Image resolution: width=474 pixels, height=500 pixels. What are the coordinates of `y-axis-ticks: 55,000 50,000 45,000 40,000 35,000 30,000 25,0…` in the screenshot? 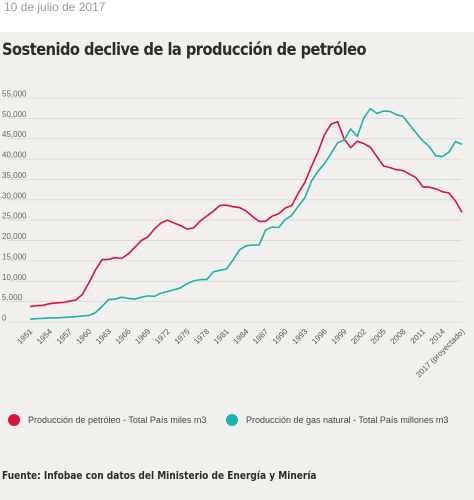 It's located at (14, 206).